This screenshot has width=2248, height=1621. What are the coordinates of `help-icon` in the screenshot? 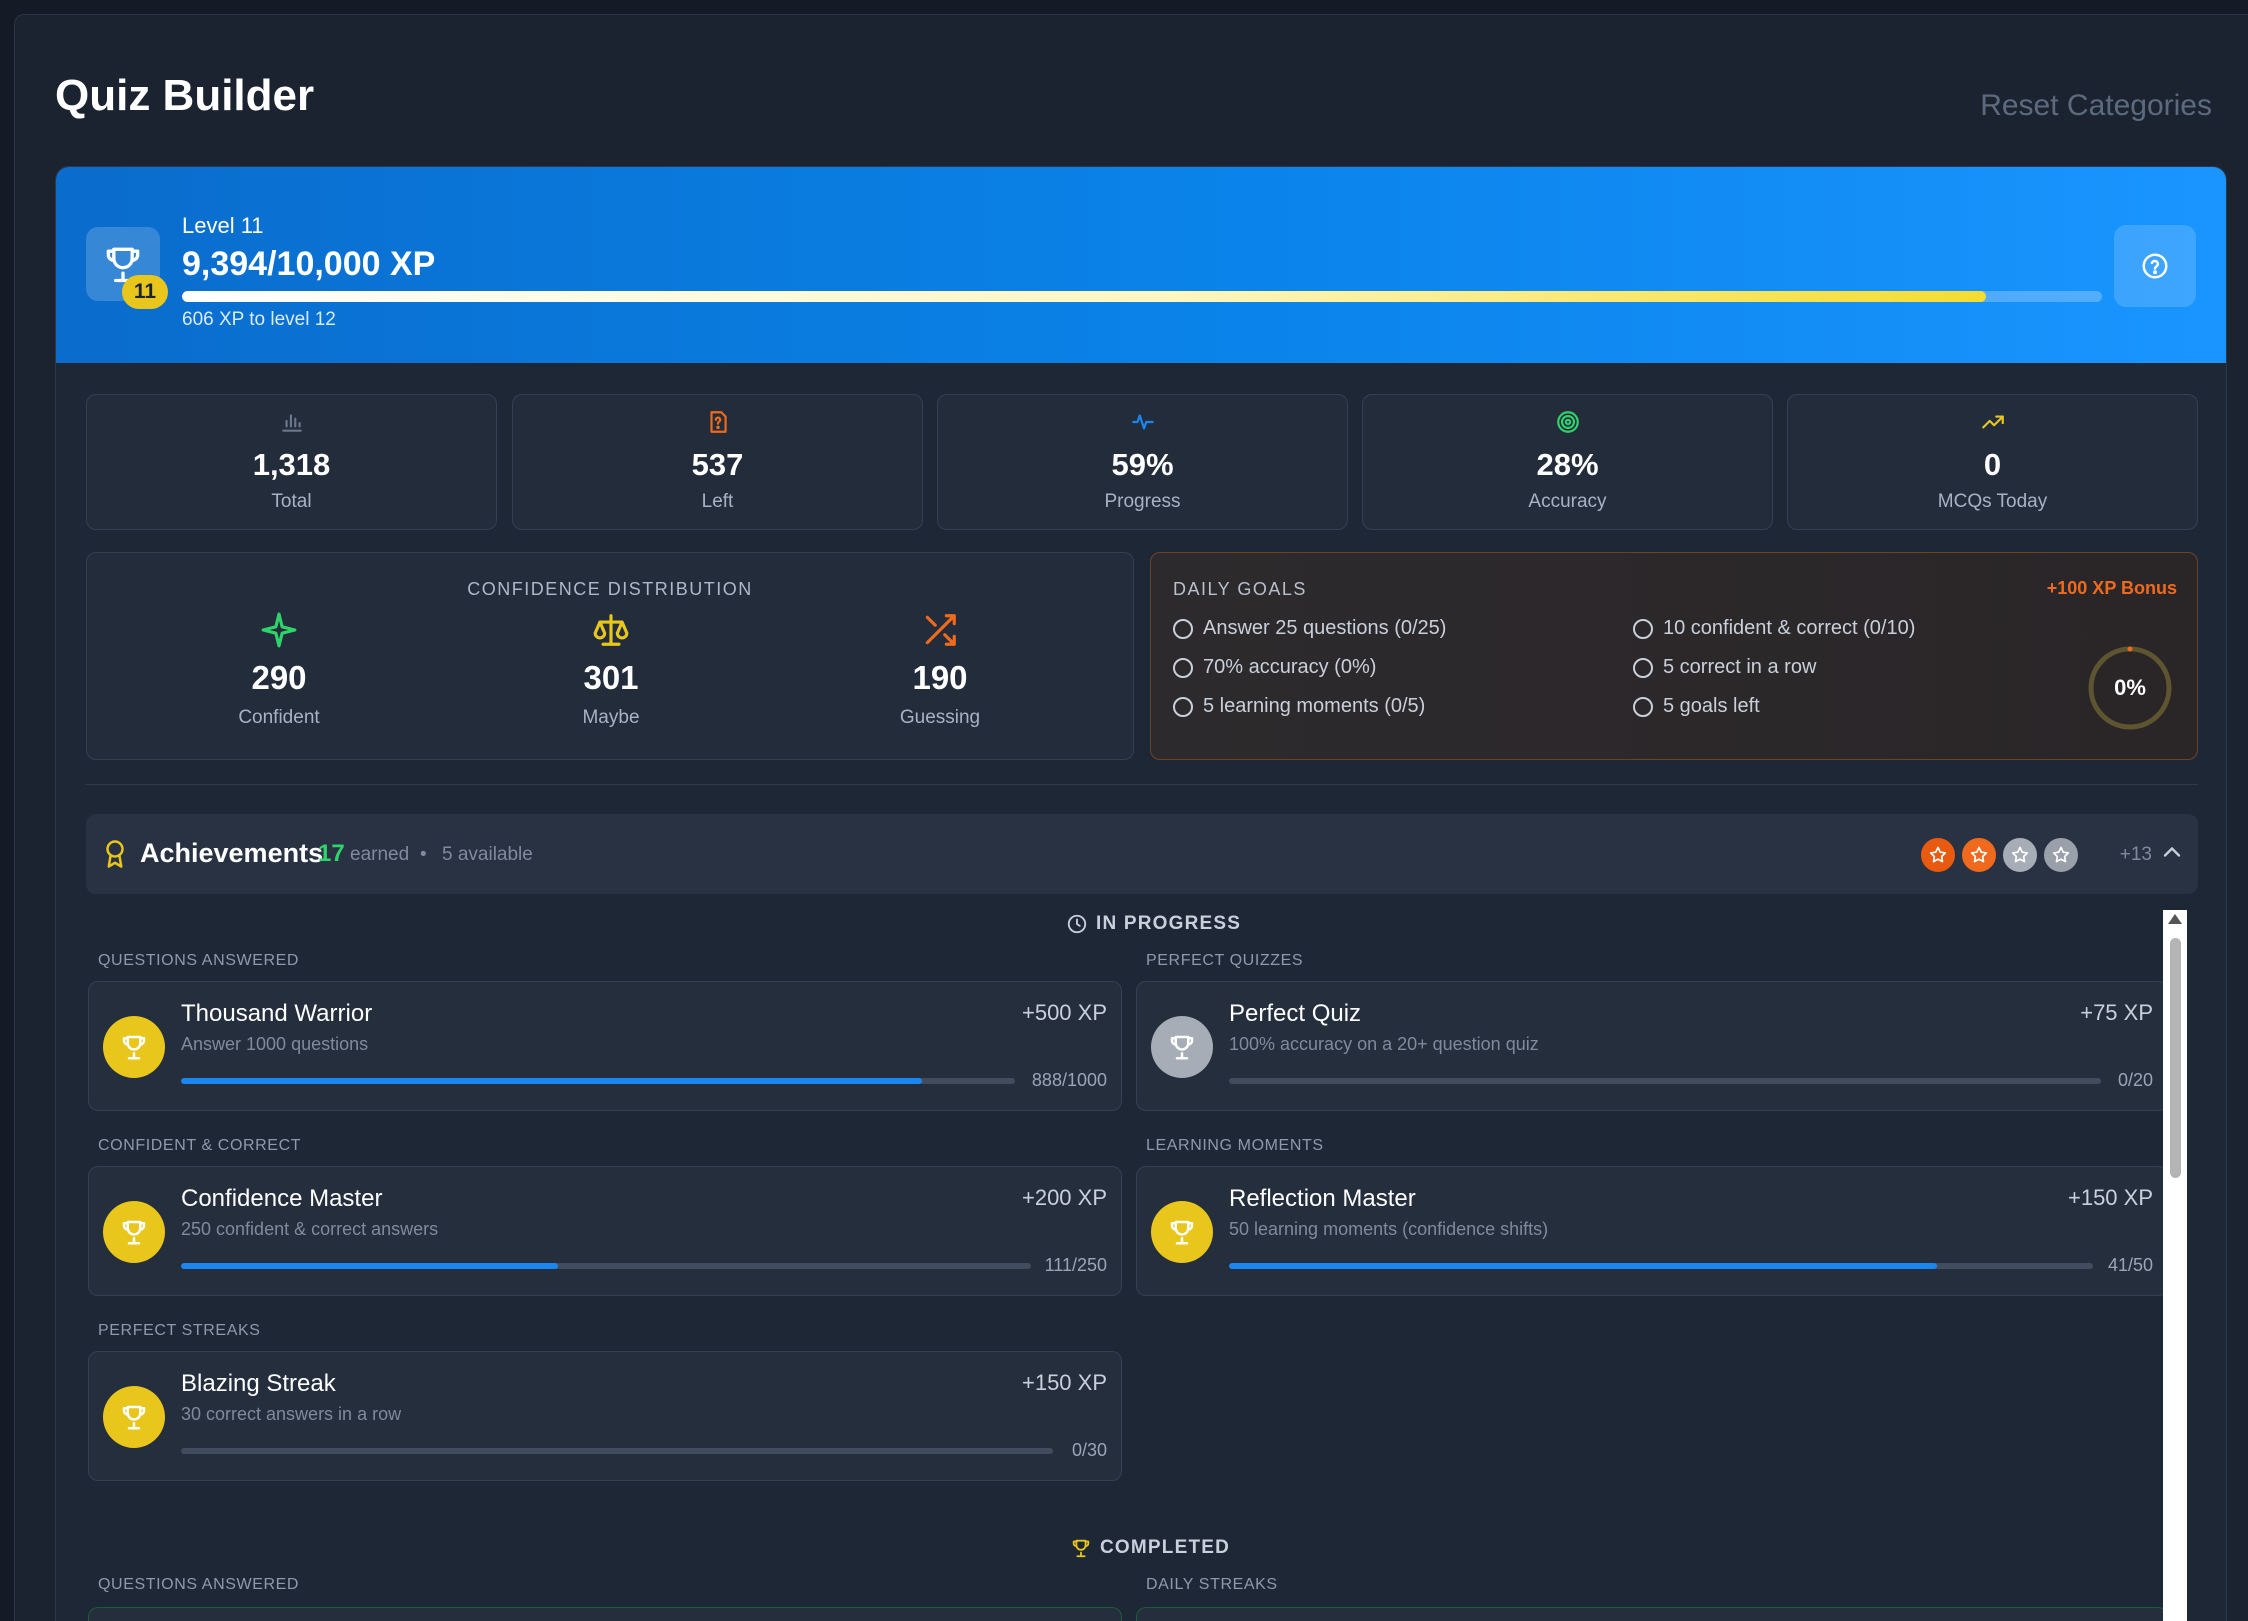 It's located at (2155, 266).